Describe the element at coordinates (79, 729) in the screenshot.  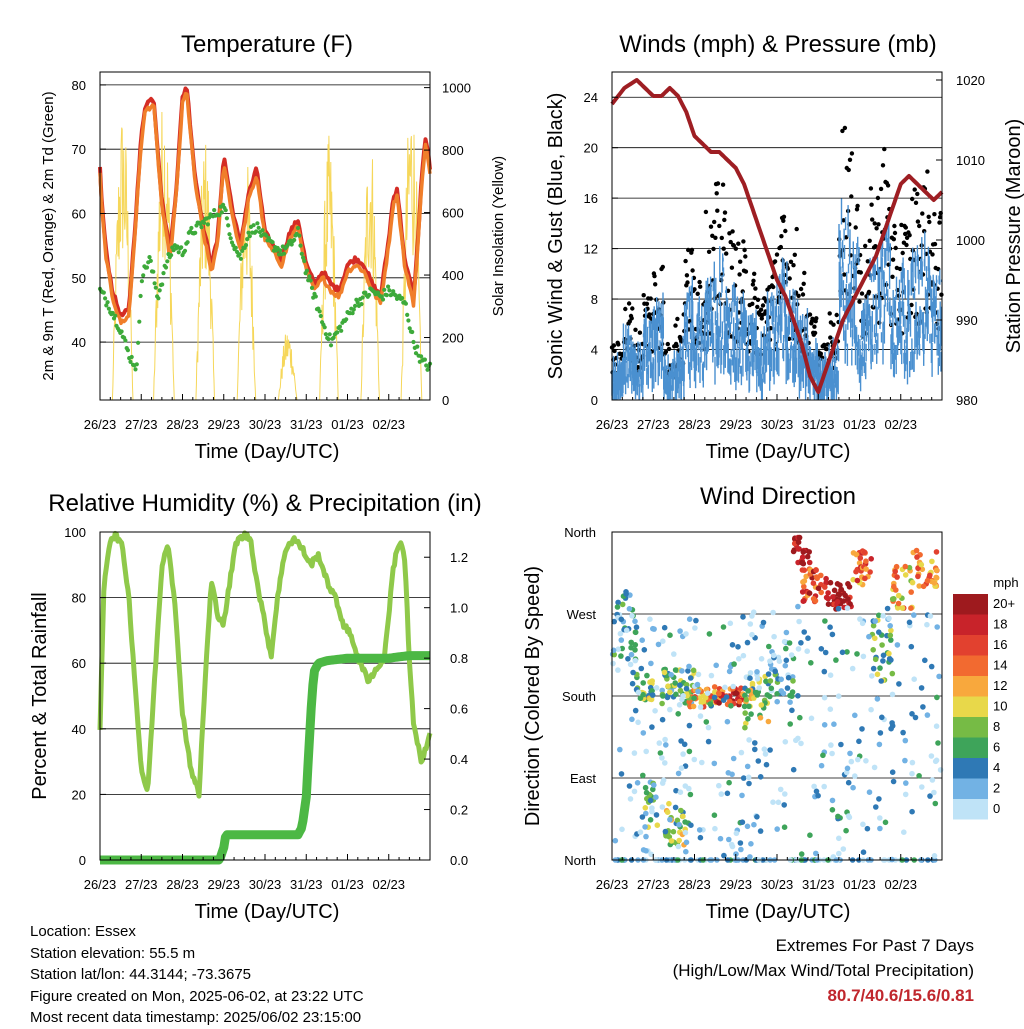
I see `y-tick-label: 40` at that location.